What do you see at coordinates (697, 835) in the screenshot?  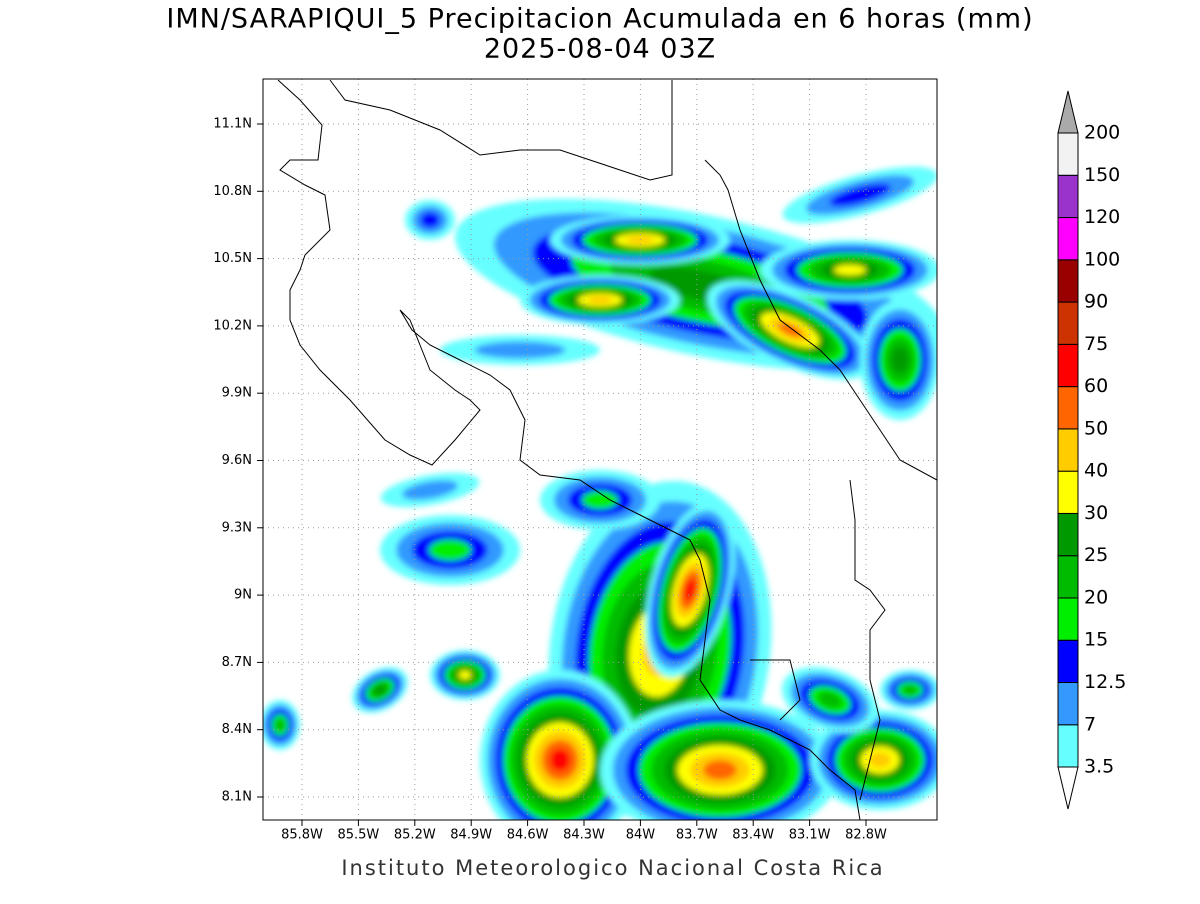 I see `lon-label: 83.7W` at bounding box center [697, 835].